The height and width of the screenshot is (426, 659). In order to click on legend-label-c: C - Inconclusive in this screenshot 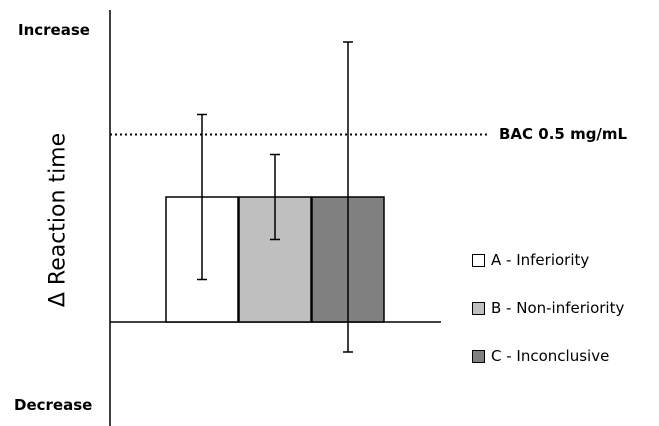, I will do `click(550, 356)`.